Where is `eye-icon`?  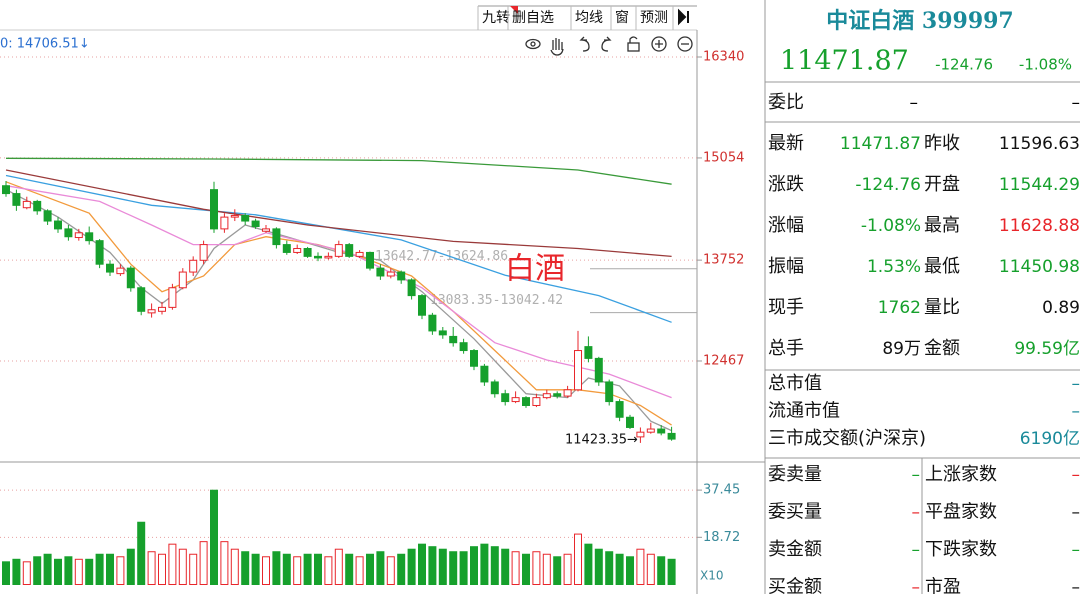
eye-icon is located at coordinates (533, 44).